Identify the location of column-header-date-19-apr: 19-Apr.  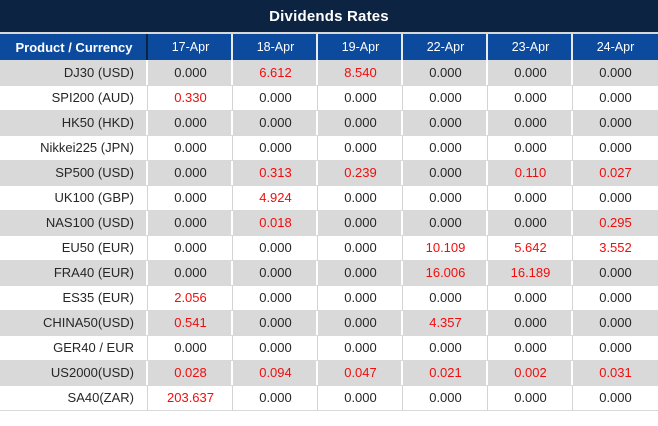
(360, 47).